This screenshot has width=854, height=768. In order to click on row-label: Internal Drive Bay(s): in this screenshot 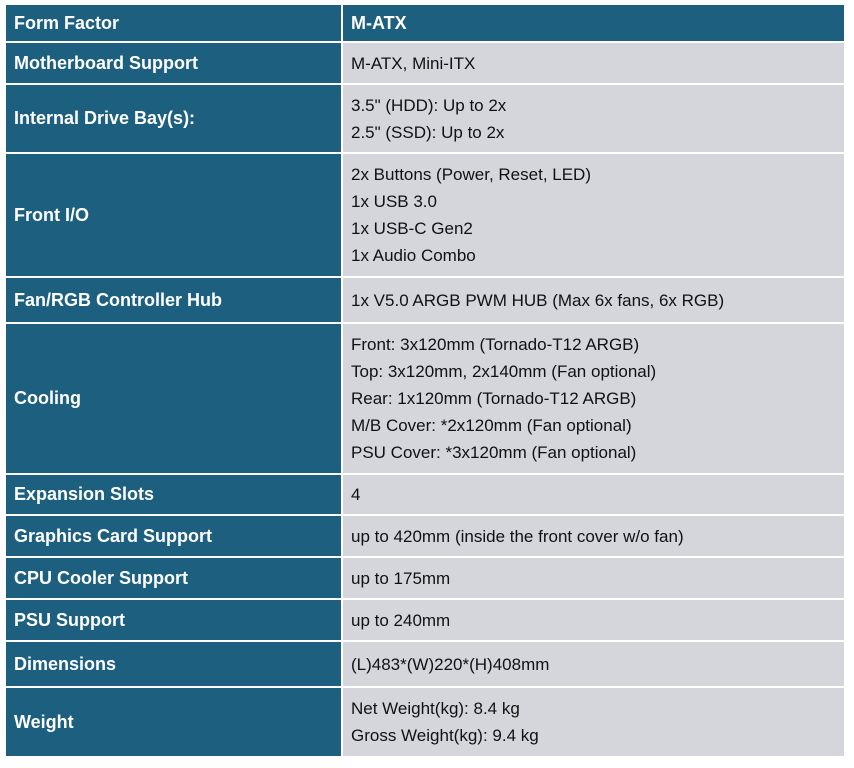, I will do `click(173, 118)`.